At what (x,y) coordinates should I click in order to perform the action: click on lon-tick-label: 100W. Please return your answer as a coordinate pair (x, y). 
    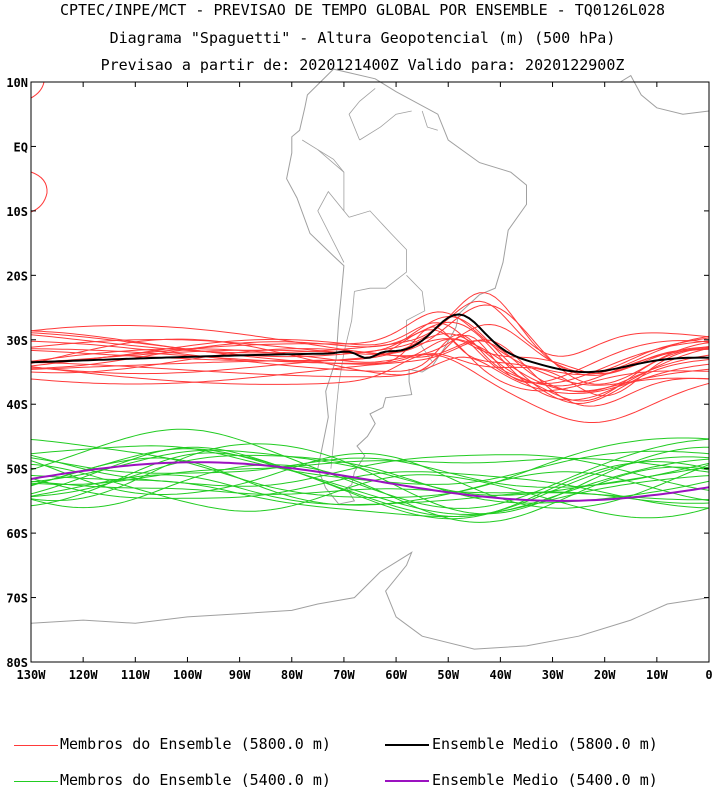
    Looking at the image, I should click on (188, 675).